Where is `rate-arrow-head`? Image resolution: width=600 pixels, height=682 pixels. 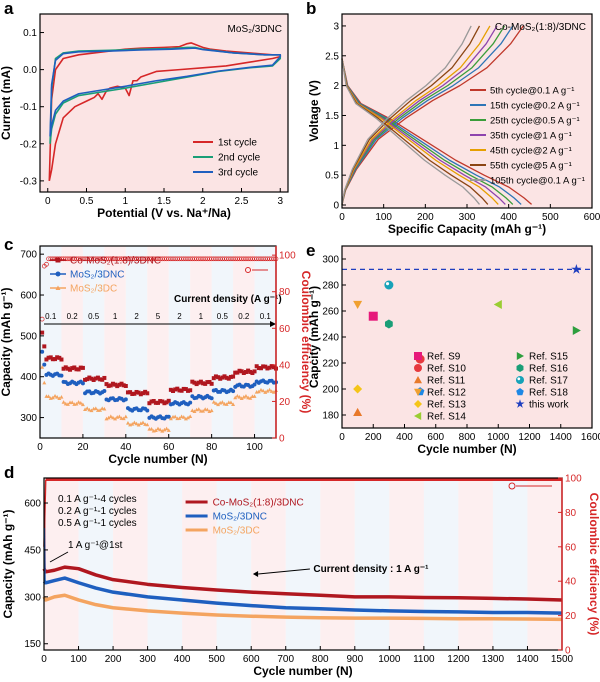
rate-arrow-head is located at coordinates (273, 324).